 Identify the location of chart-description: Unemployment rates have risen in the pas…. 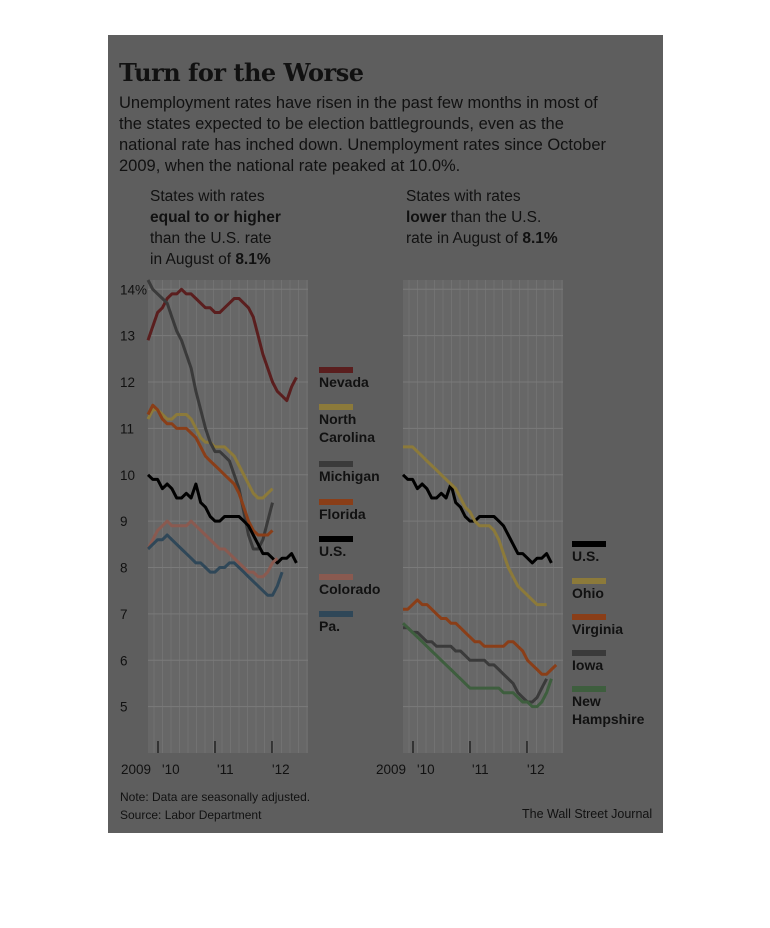
(363, 134).